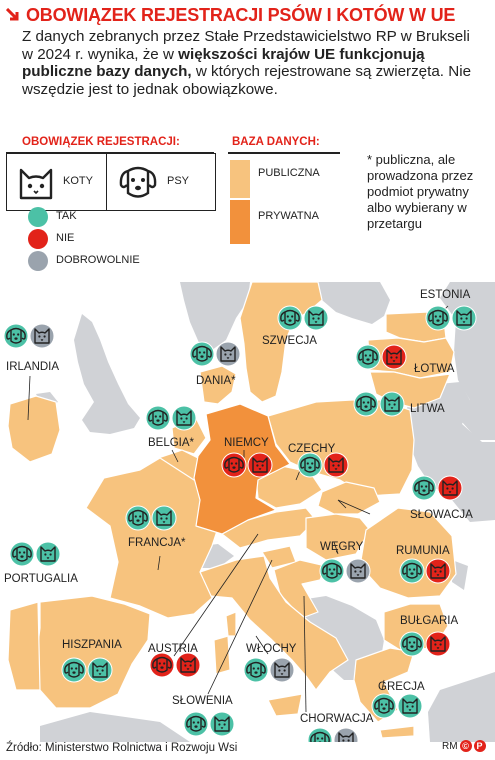 Image resolution: width=495 pixels, height=760 pixels. I want to click on title-row: OBOWIĄZEK REJESTRACJI PSÓW I KOTÓW W UE, so click(230, 15).